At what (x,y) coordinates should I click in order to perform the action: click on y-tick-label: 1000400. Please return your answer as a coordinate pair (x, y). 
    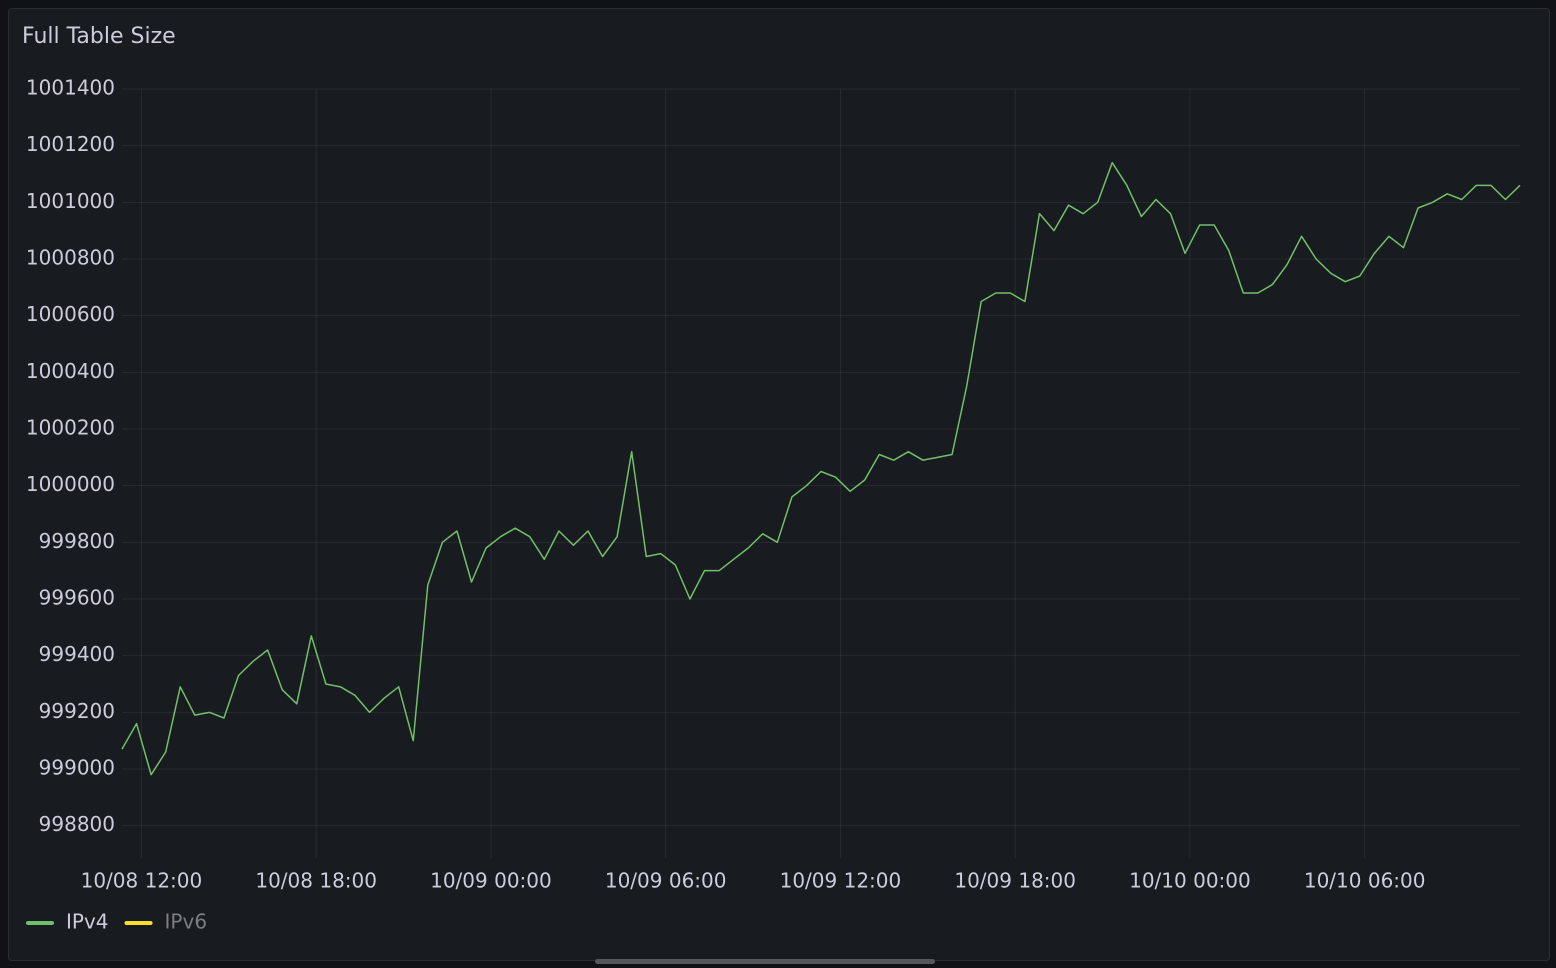
    Looking at the image, I should click on (70, 371).